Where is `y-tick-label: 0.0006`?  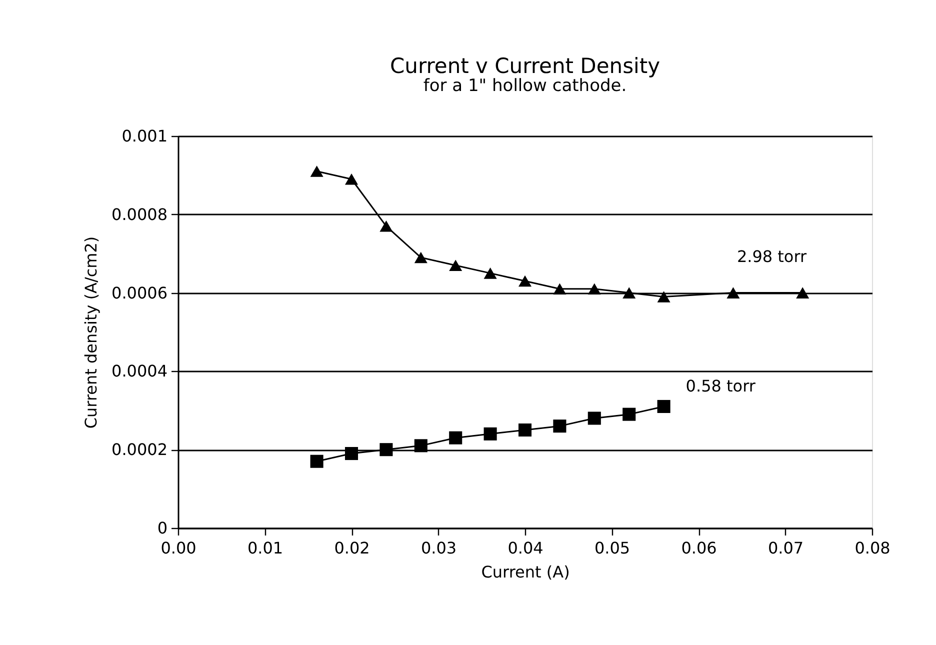
y-tick-label: 0.0006 is located at coordinates (140, 292).